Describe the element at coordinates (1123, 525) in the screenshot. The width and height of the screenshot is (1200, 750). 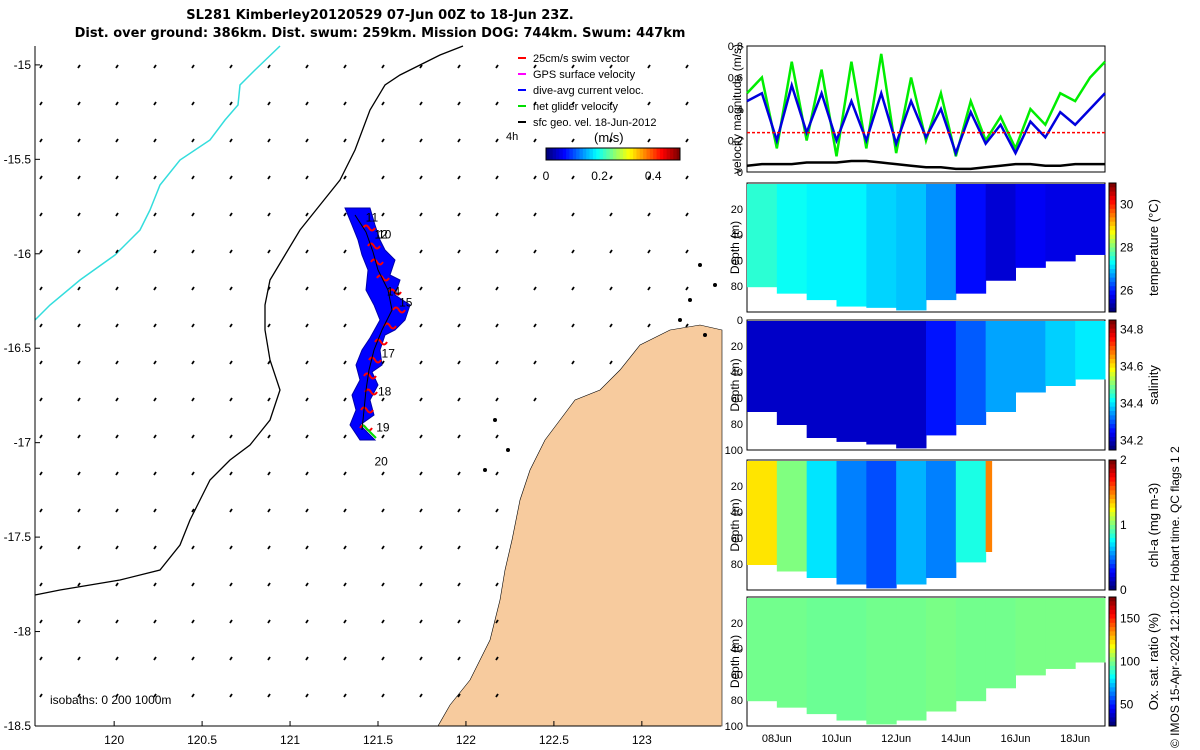
I see `colorbar-tick-label: 1` at that location.